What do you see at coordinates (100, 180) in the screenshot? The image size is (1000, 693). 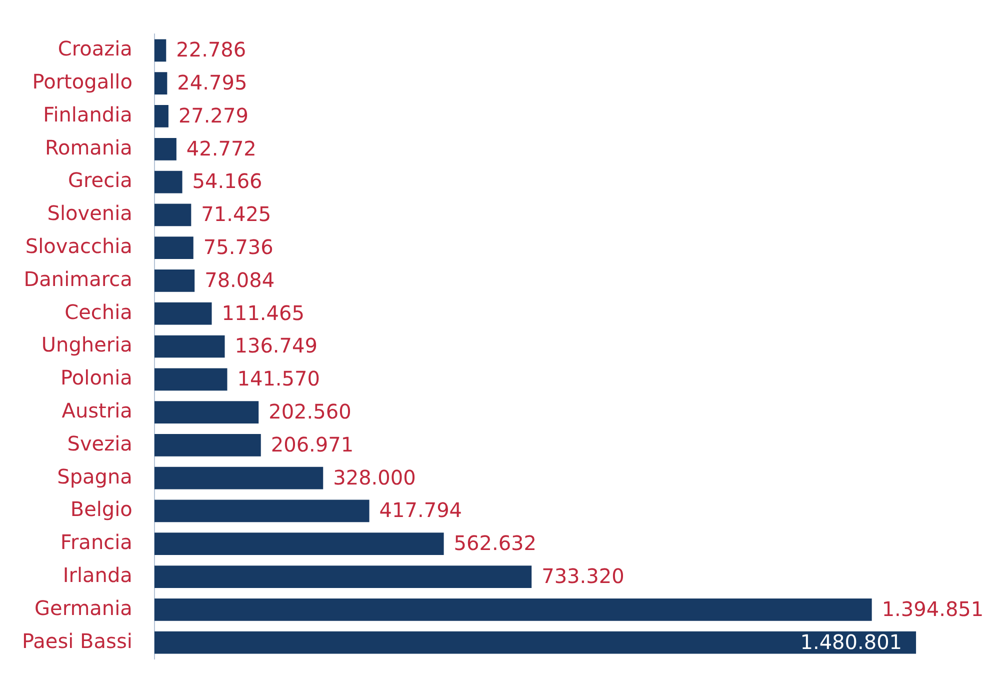 I see `y-tick-label: Grecia` at bounding box center [100, 180].